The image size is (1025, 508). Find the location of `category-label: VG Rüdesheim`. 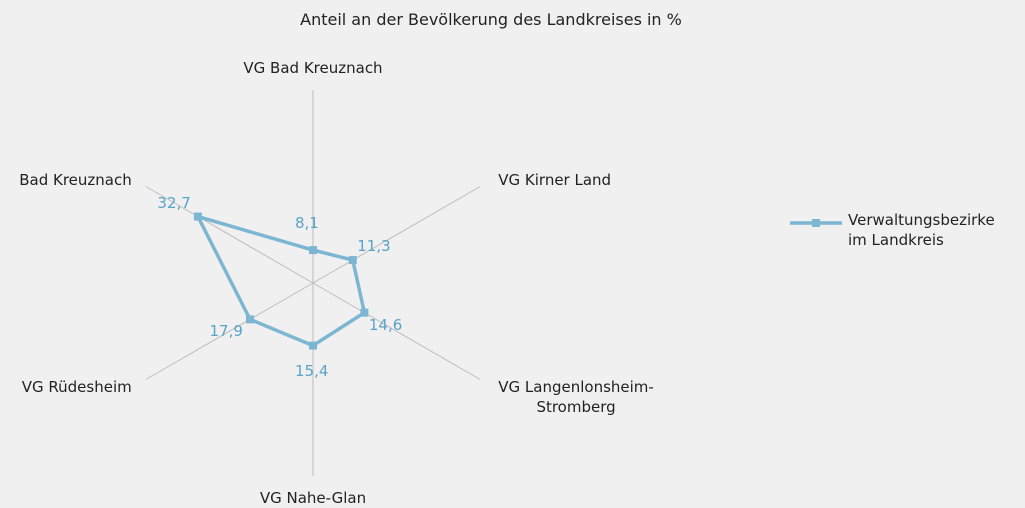

category-label: VG Rüdesheim is located at coordinates (76, 386).